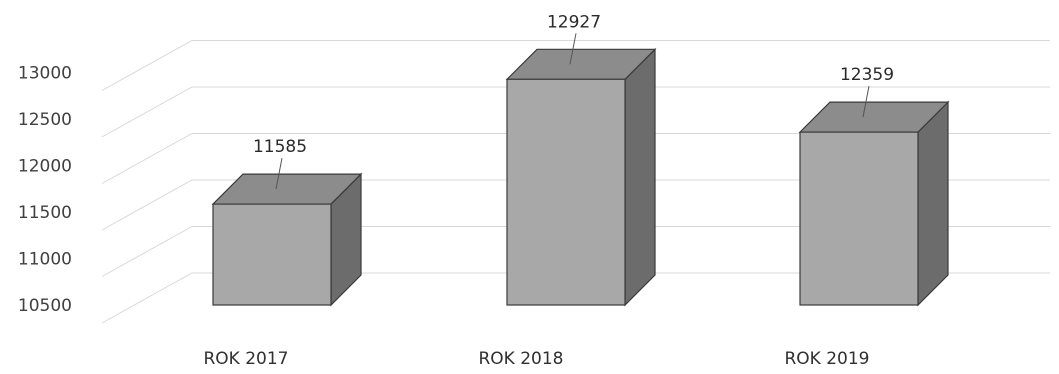 Image resolution: width=1059 pixels, height=374 pixels. What do you see at coordinates (45, 74) in the screenshot?
I see `y-tick-label: 13000` at bounding box center [45, 74].